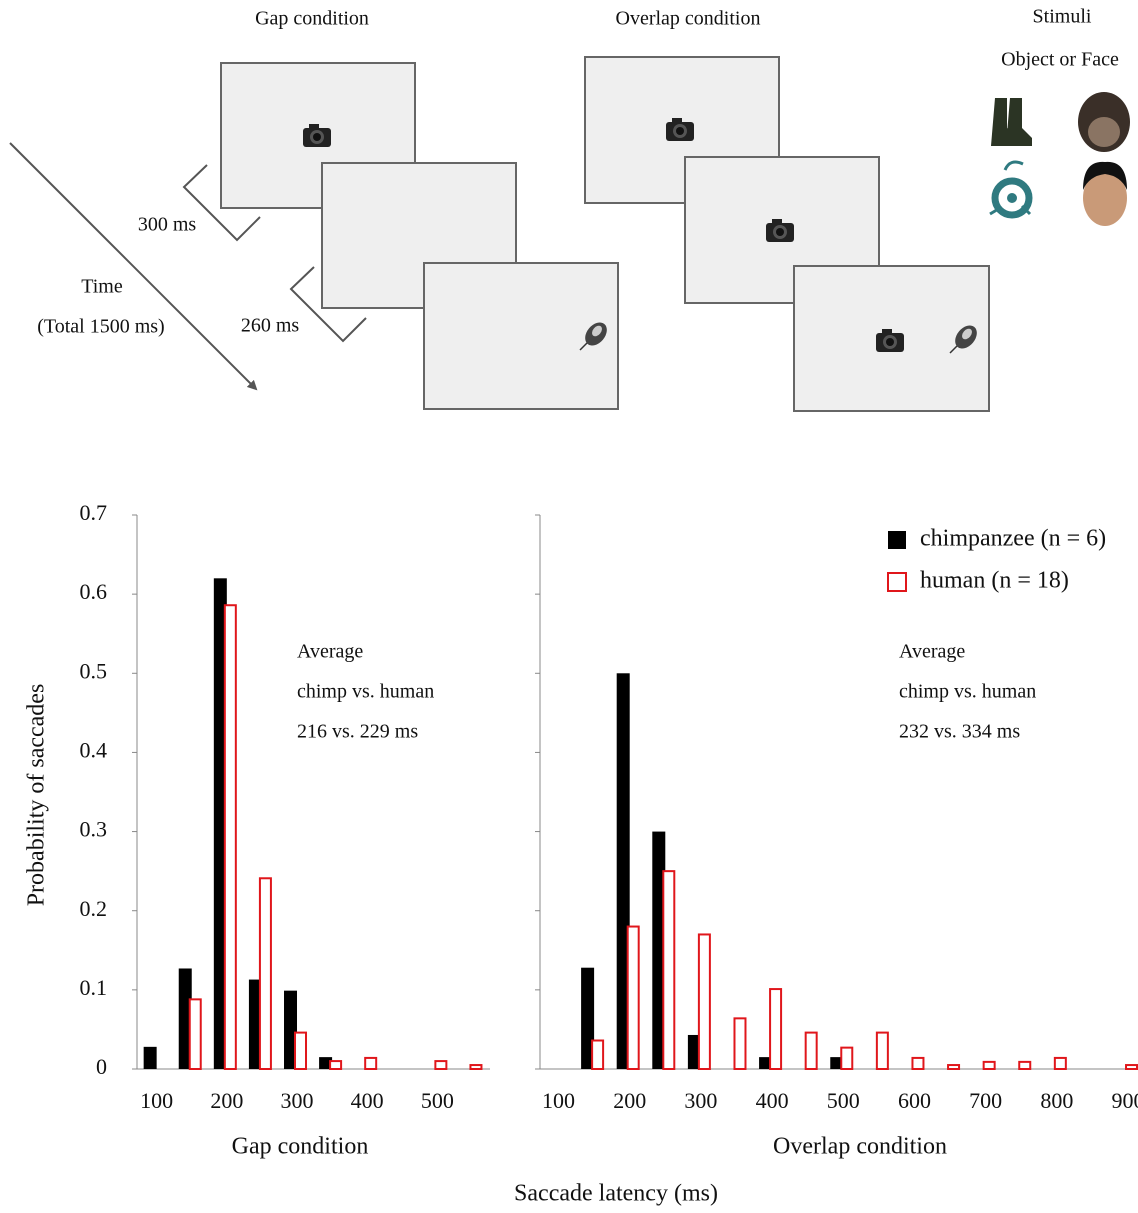 The width and height of the screenshot is (1138, 1213). What do you see at coordinates (94, 829) in the screenshot?
I see `y-tick-label: 0.3` at bounding box center [94, 829].